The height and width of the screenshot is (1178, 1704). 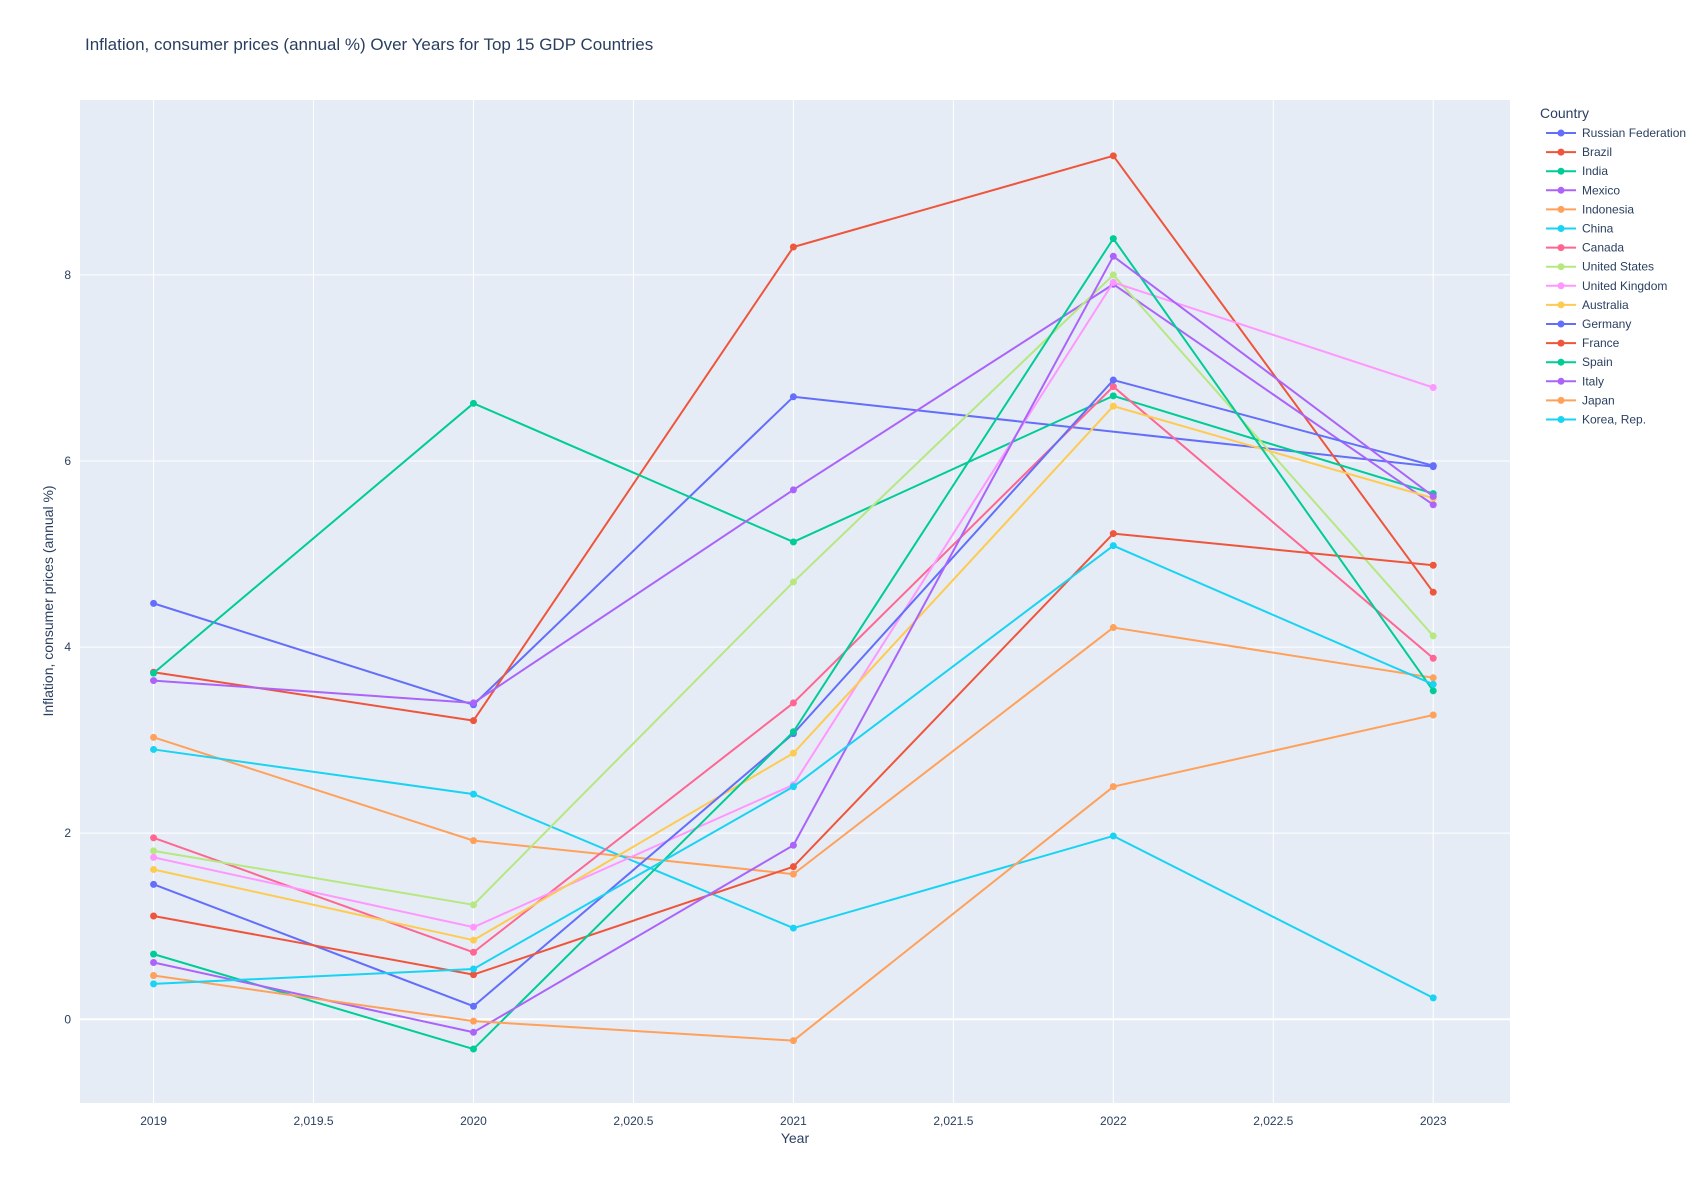 I want to click on legend-item: Australia, so click(x=1587, y=305).